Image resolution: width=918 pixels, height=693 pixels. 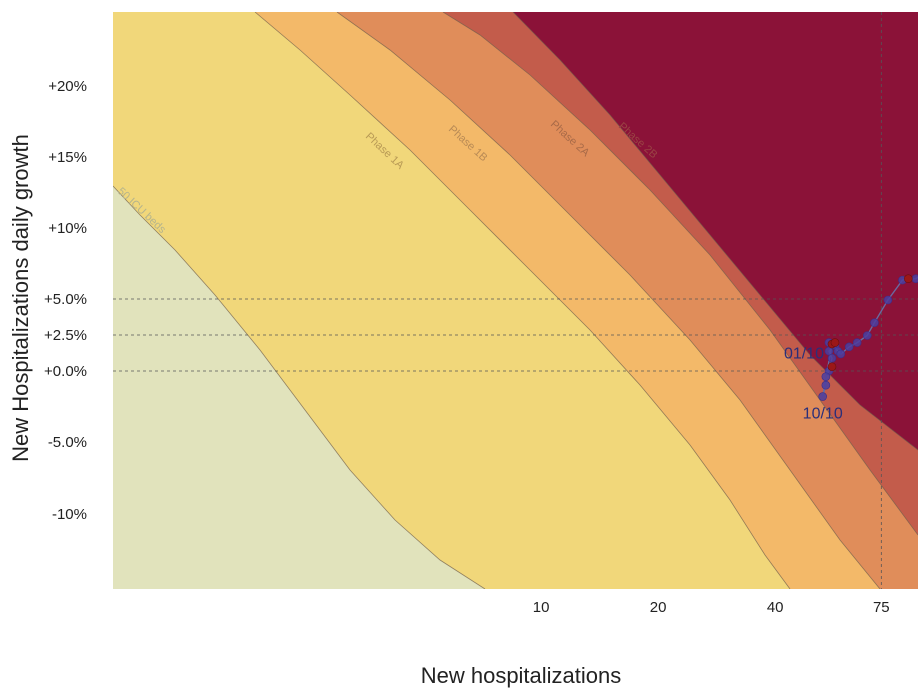 I want to click on y-tick-labels: +20% +15% +10% +5.0% +2.5% +0.0% -5.0% -10%, so click(x=65, y=300).